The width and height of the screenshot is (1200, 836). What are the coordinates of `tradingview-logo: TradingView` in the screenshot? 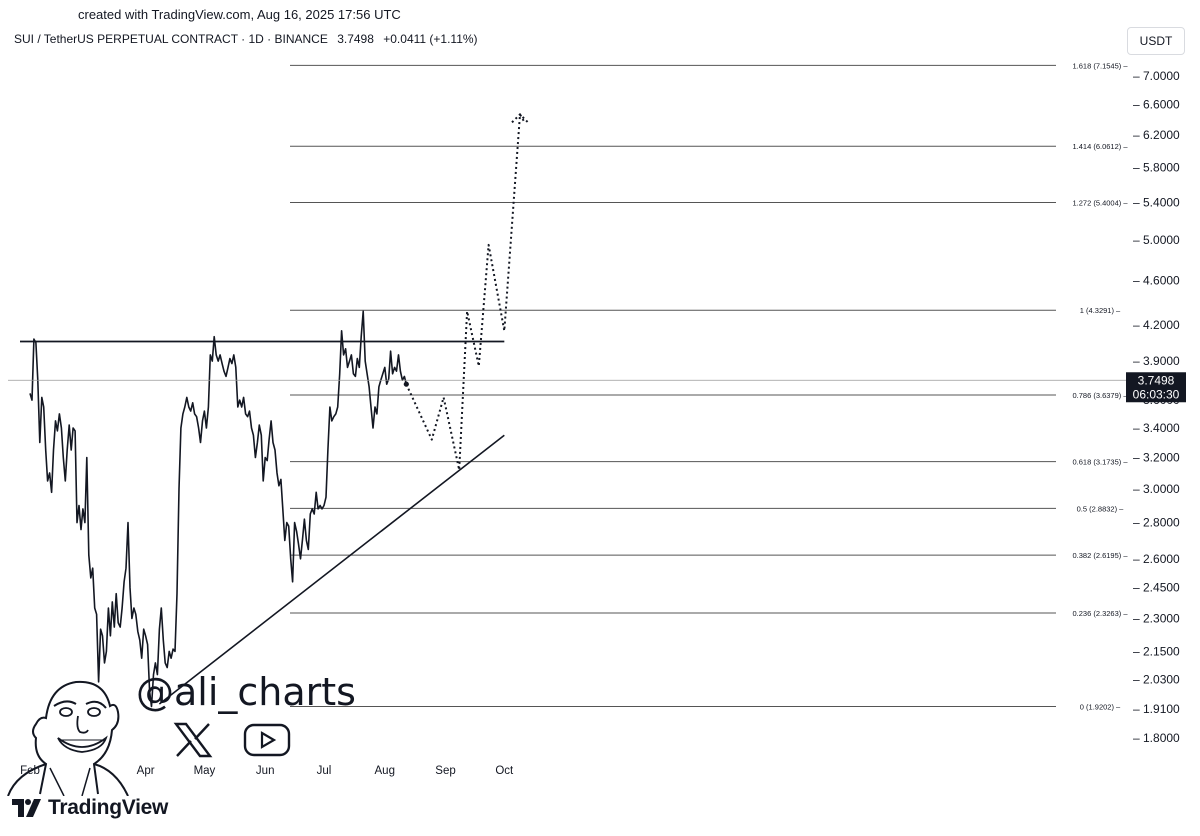 It's located at (90, 808).